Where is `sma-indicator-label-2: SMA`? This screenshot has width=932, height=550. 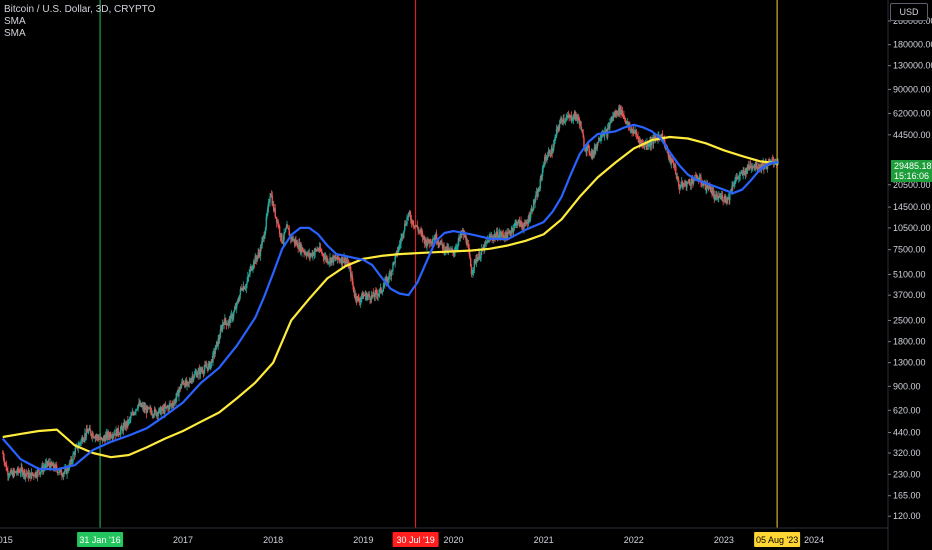 sma-indicator-label-2: SMA is located at coordinates (15, 33).